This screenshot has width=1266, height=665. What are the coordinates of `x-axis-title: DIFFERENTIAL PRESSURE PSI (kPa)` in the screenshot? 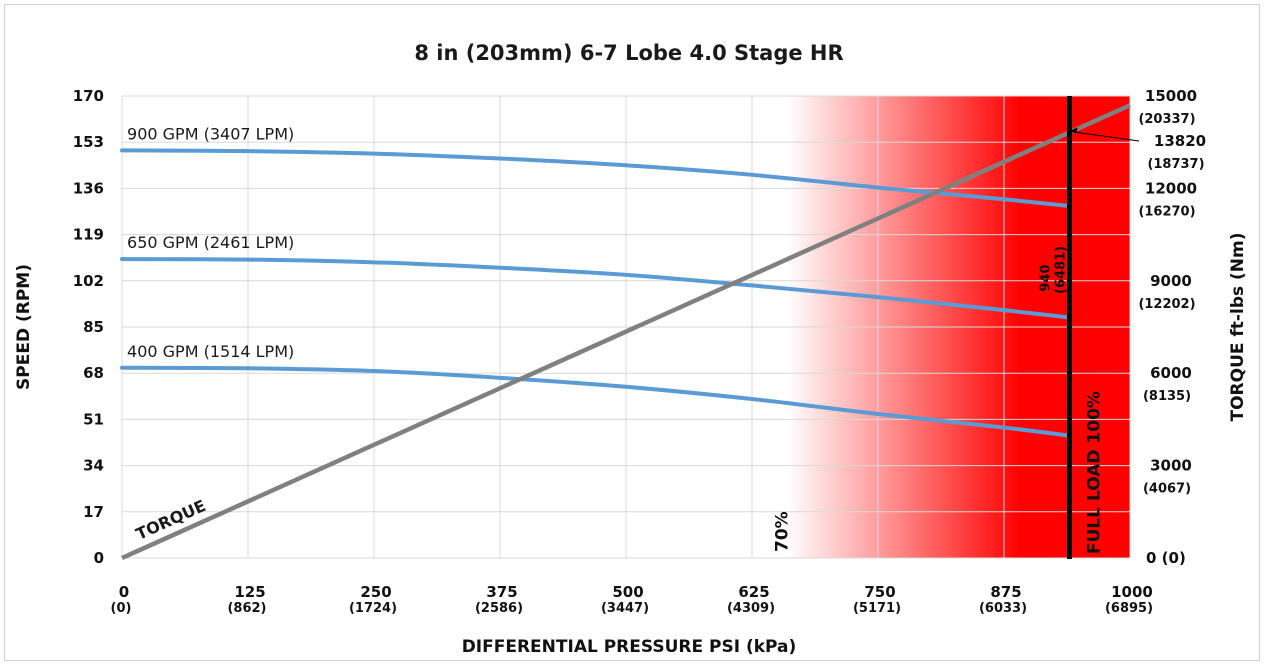 It's located at (629, 647).